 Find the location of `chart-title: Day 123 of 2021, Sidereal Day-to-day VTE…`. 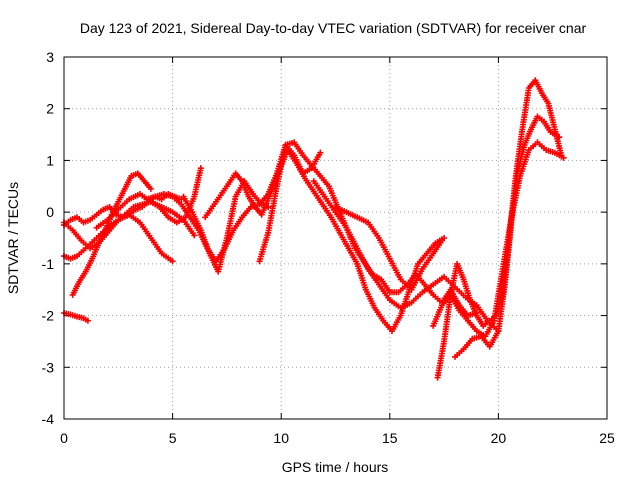

chart-title: Day 123 of 2021, Sidereal Day-to-day VTE… is located at coordinates (333, 28).